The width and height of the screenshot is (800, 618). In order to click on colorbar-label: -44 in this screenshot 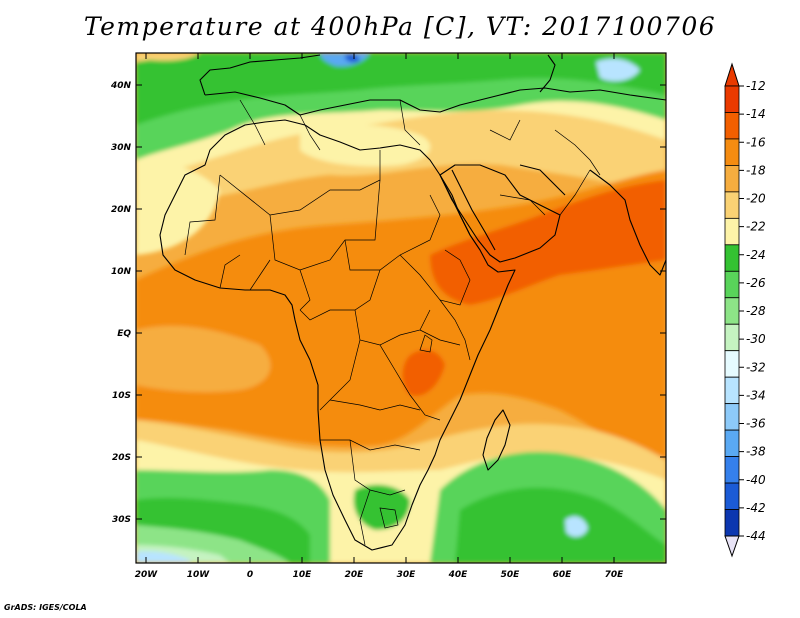, I will do `click(756, 536)`.